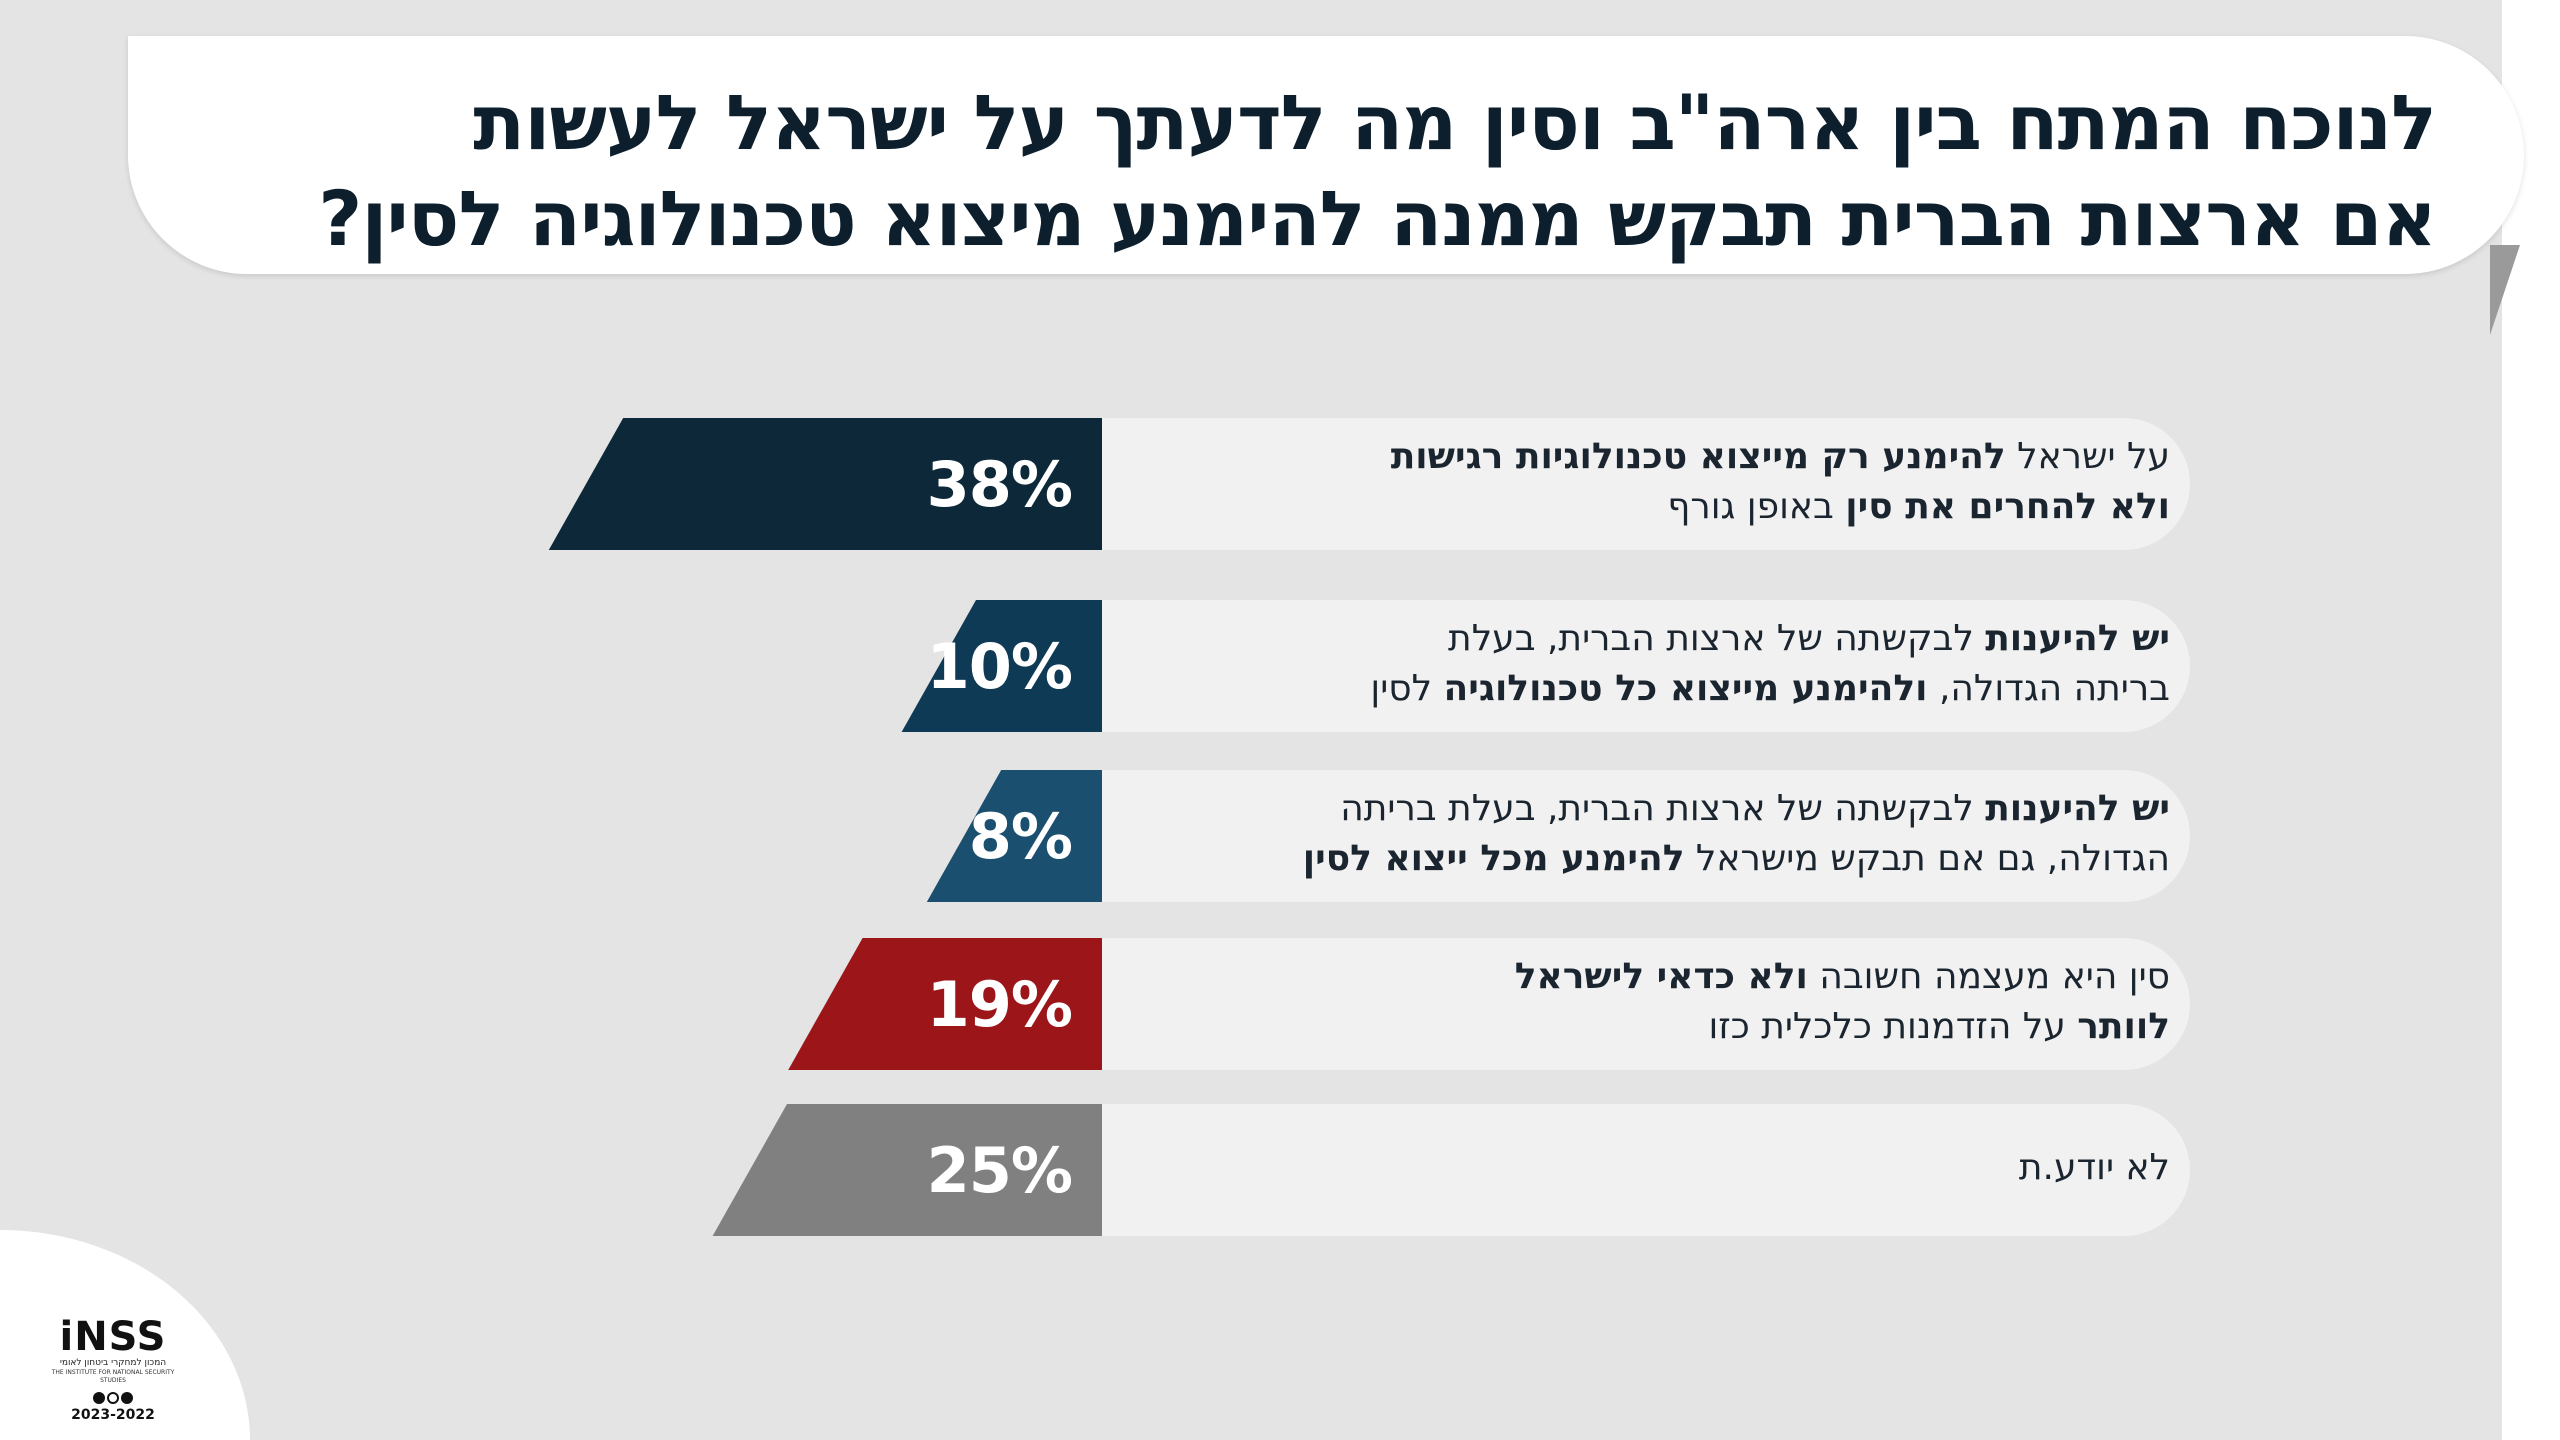 Image resolution: width=2560 pixels, height=1440 pixels. Describe the element at coordinates (2505, 290) in the screenshot. I see `header-fold` at that location.